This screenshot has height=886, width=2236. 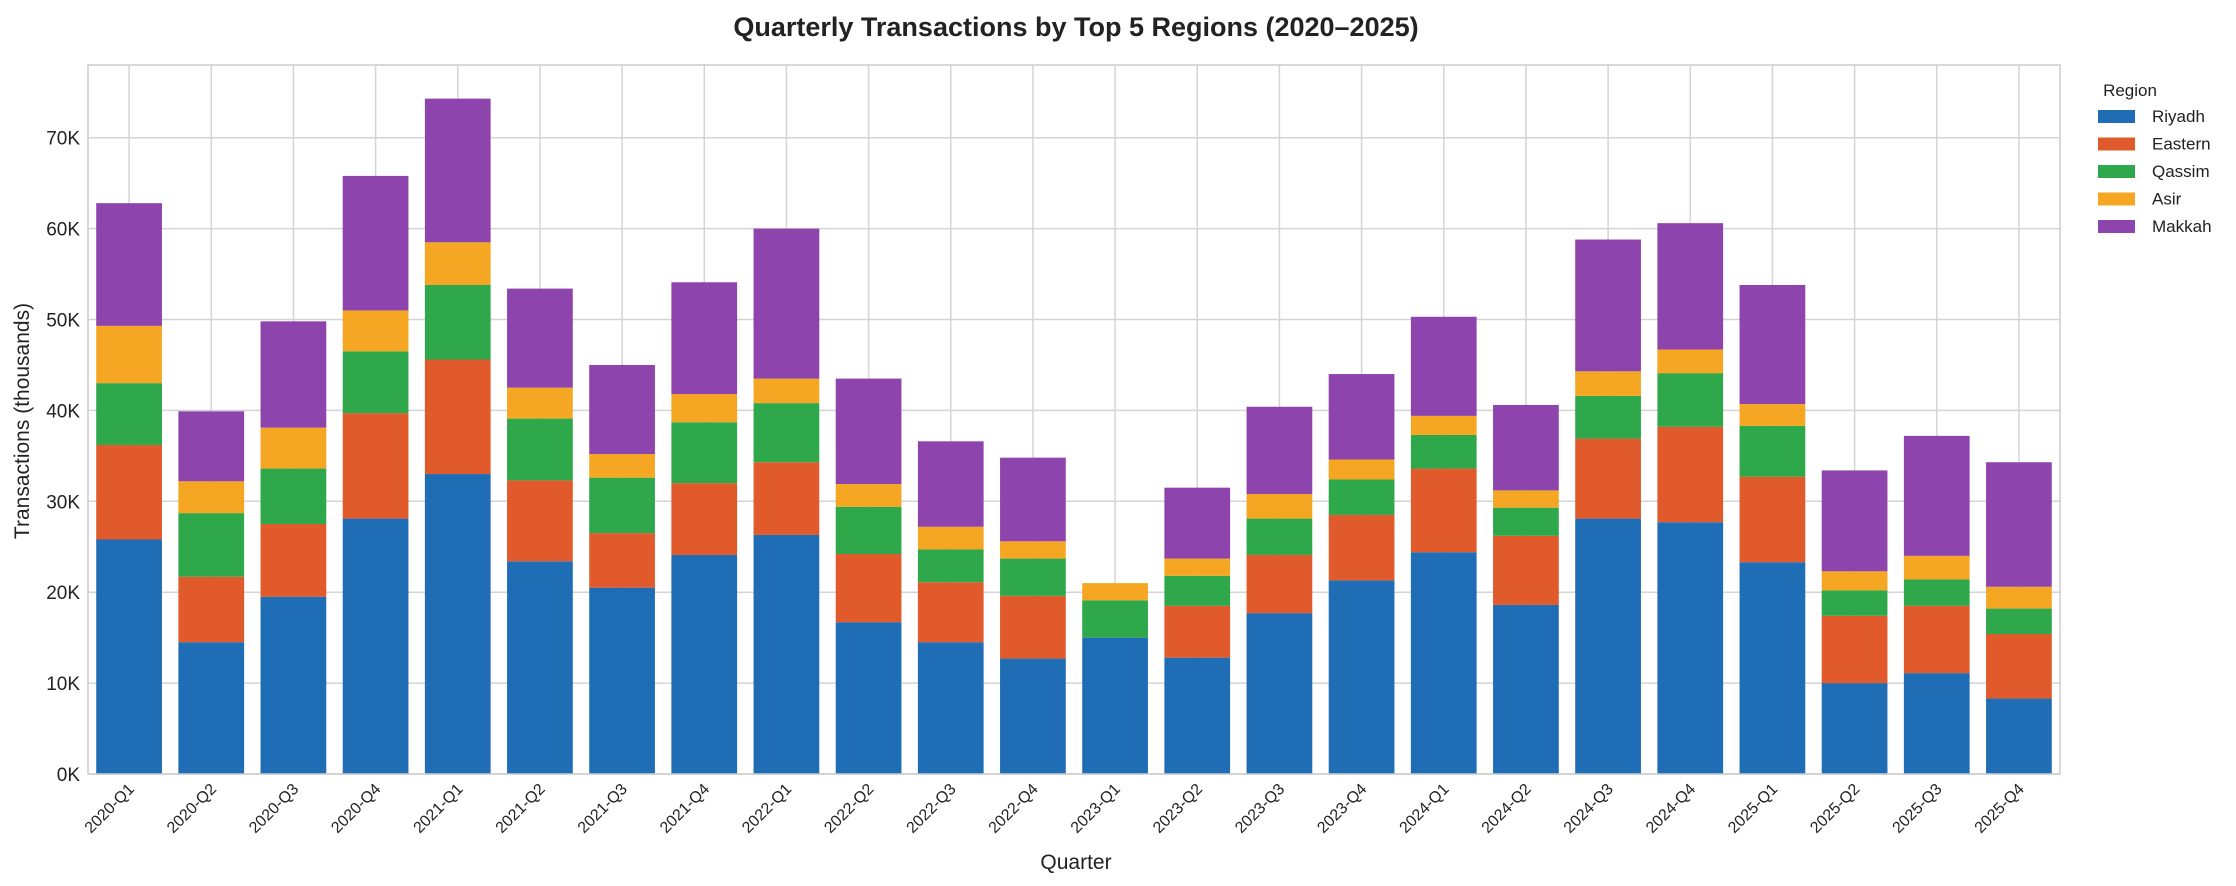 What do you see at coordinates (2181, 171) in the screenshot?
I see `legend-label-qassim: Qassim` at bounding box center [2181, 171].